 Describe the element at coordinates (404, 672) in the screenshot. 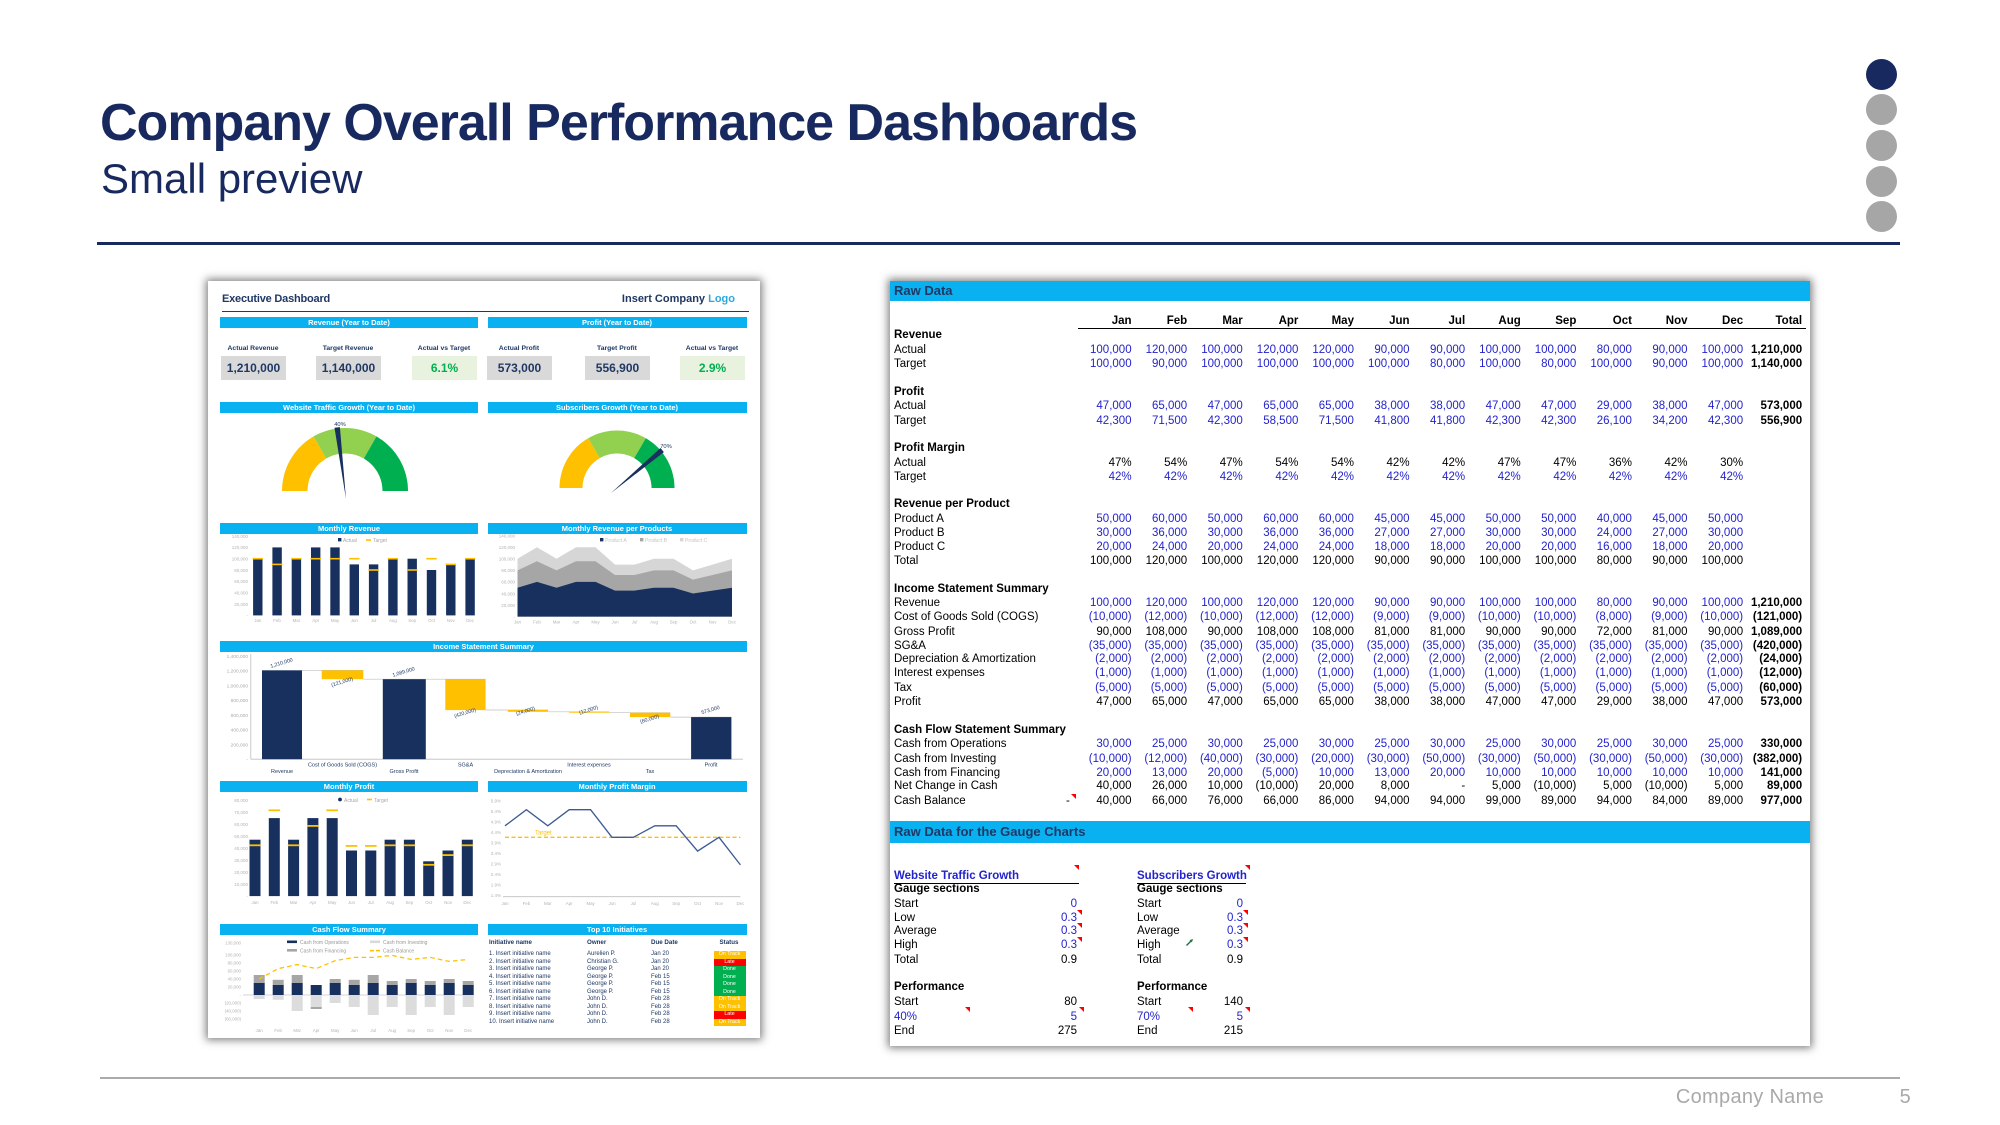

I see `svg-text: 1,089,000` at that location.